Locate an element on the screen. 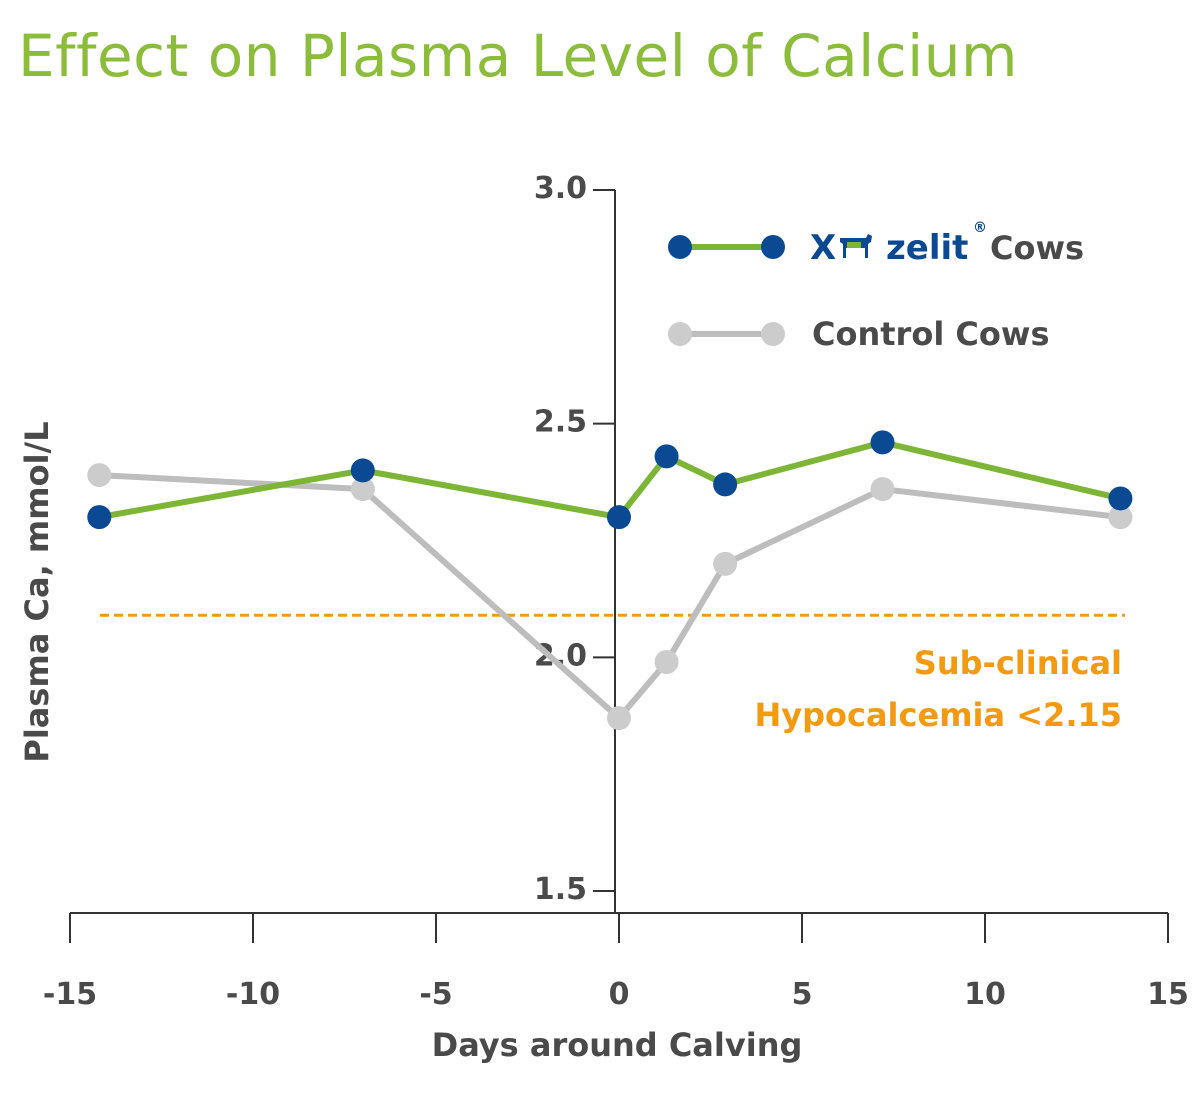  cow-icon is located at coordinates (856, 246).